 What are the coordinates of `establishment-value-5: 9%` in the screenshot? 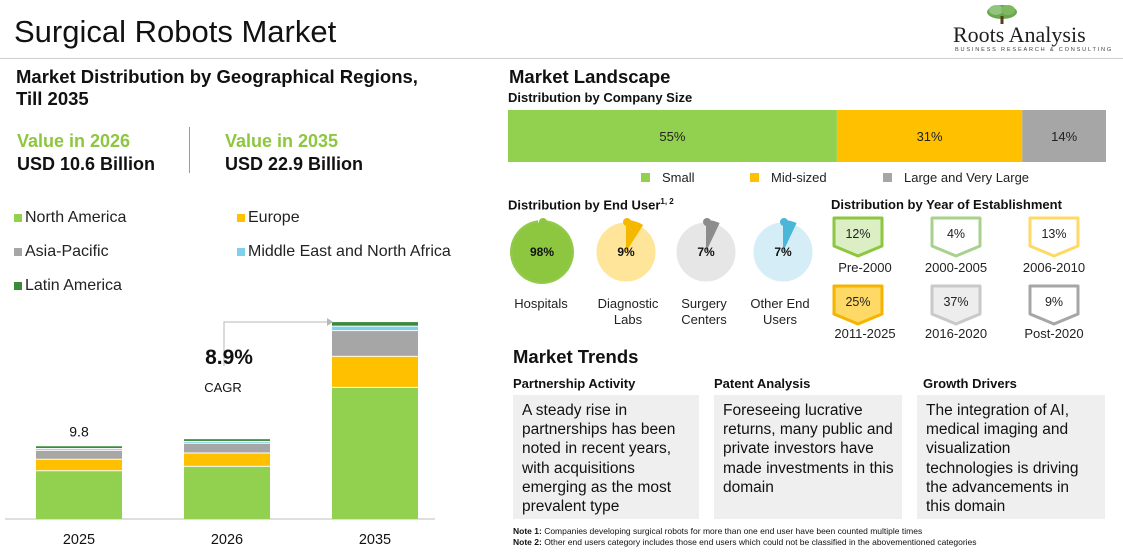 It's located at (1054, 302).